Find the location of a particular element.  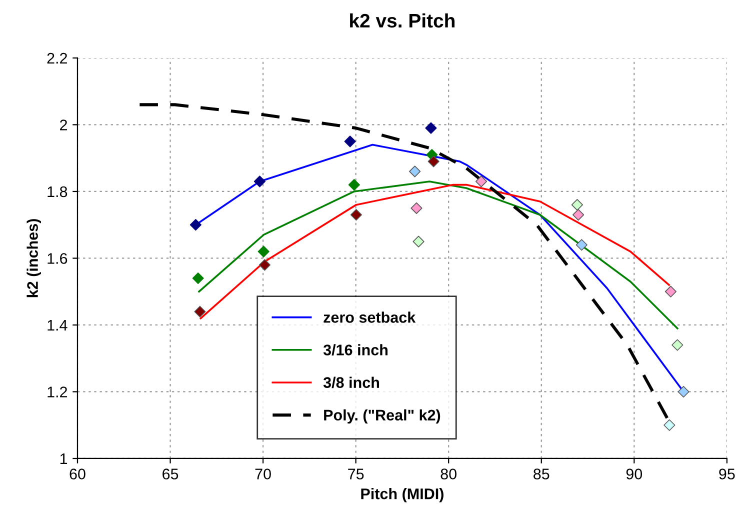

x-tick-label: 60 is located at coordinates (78, 474).